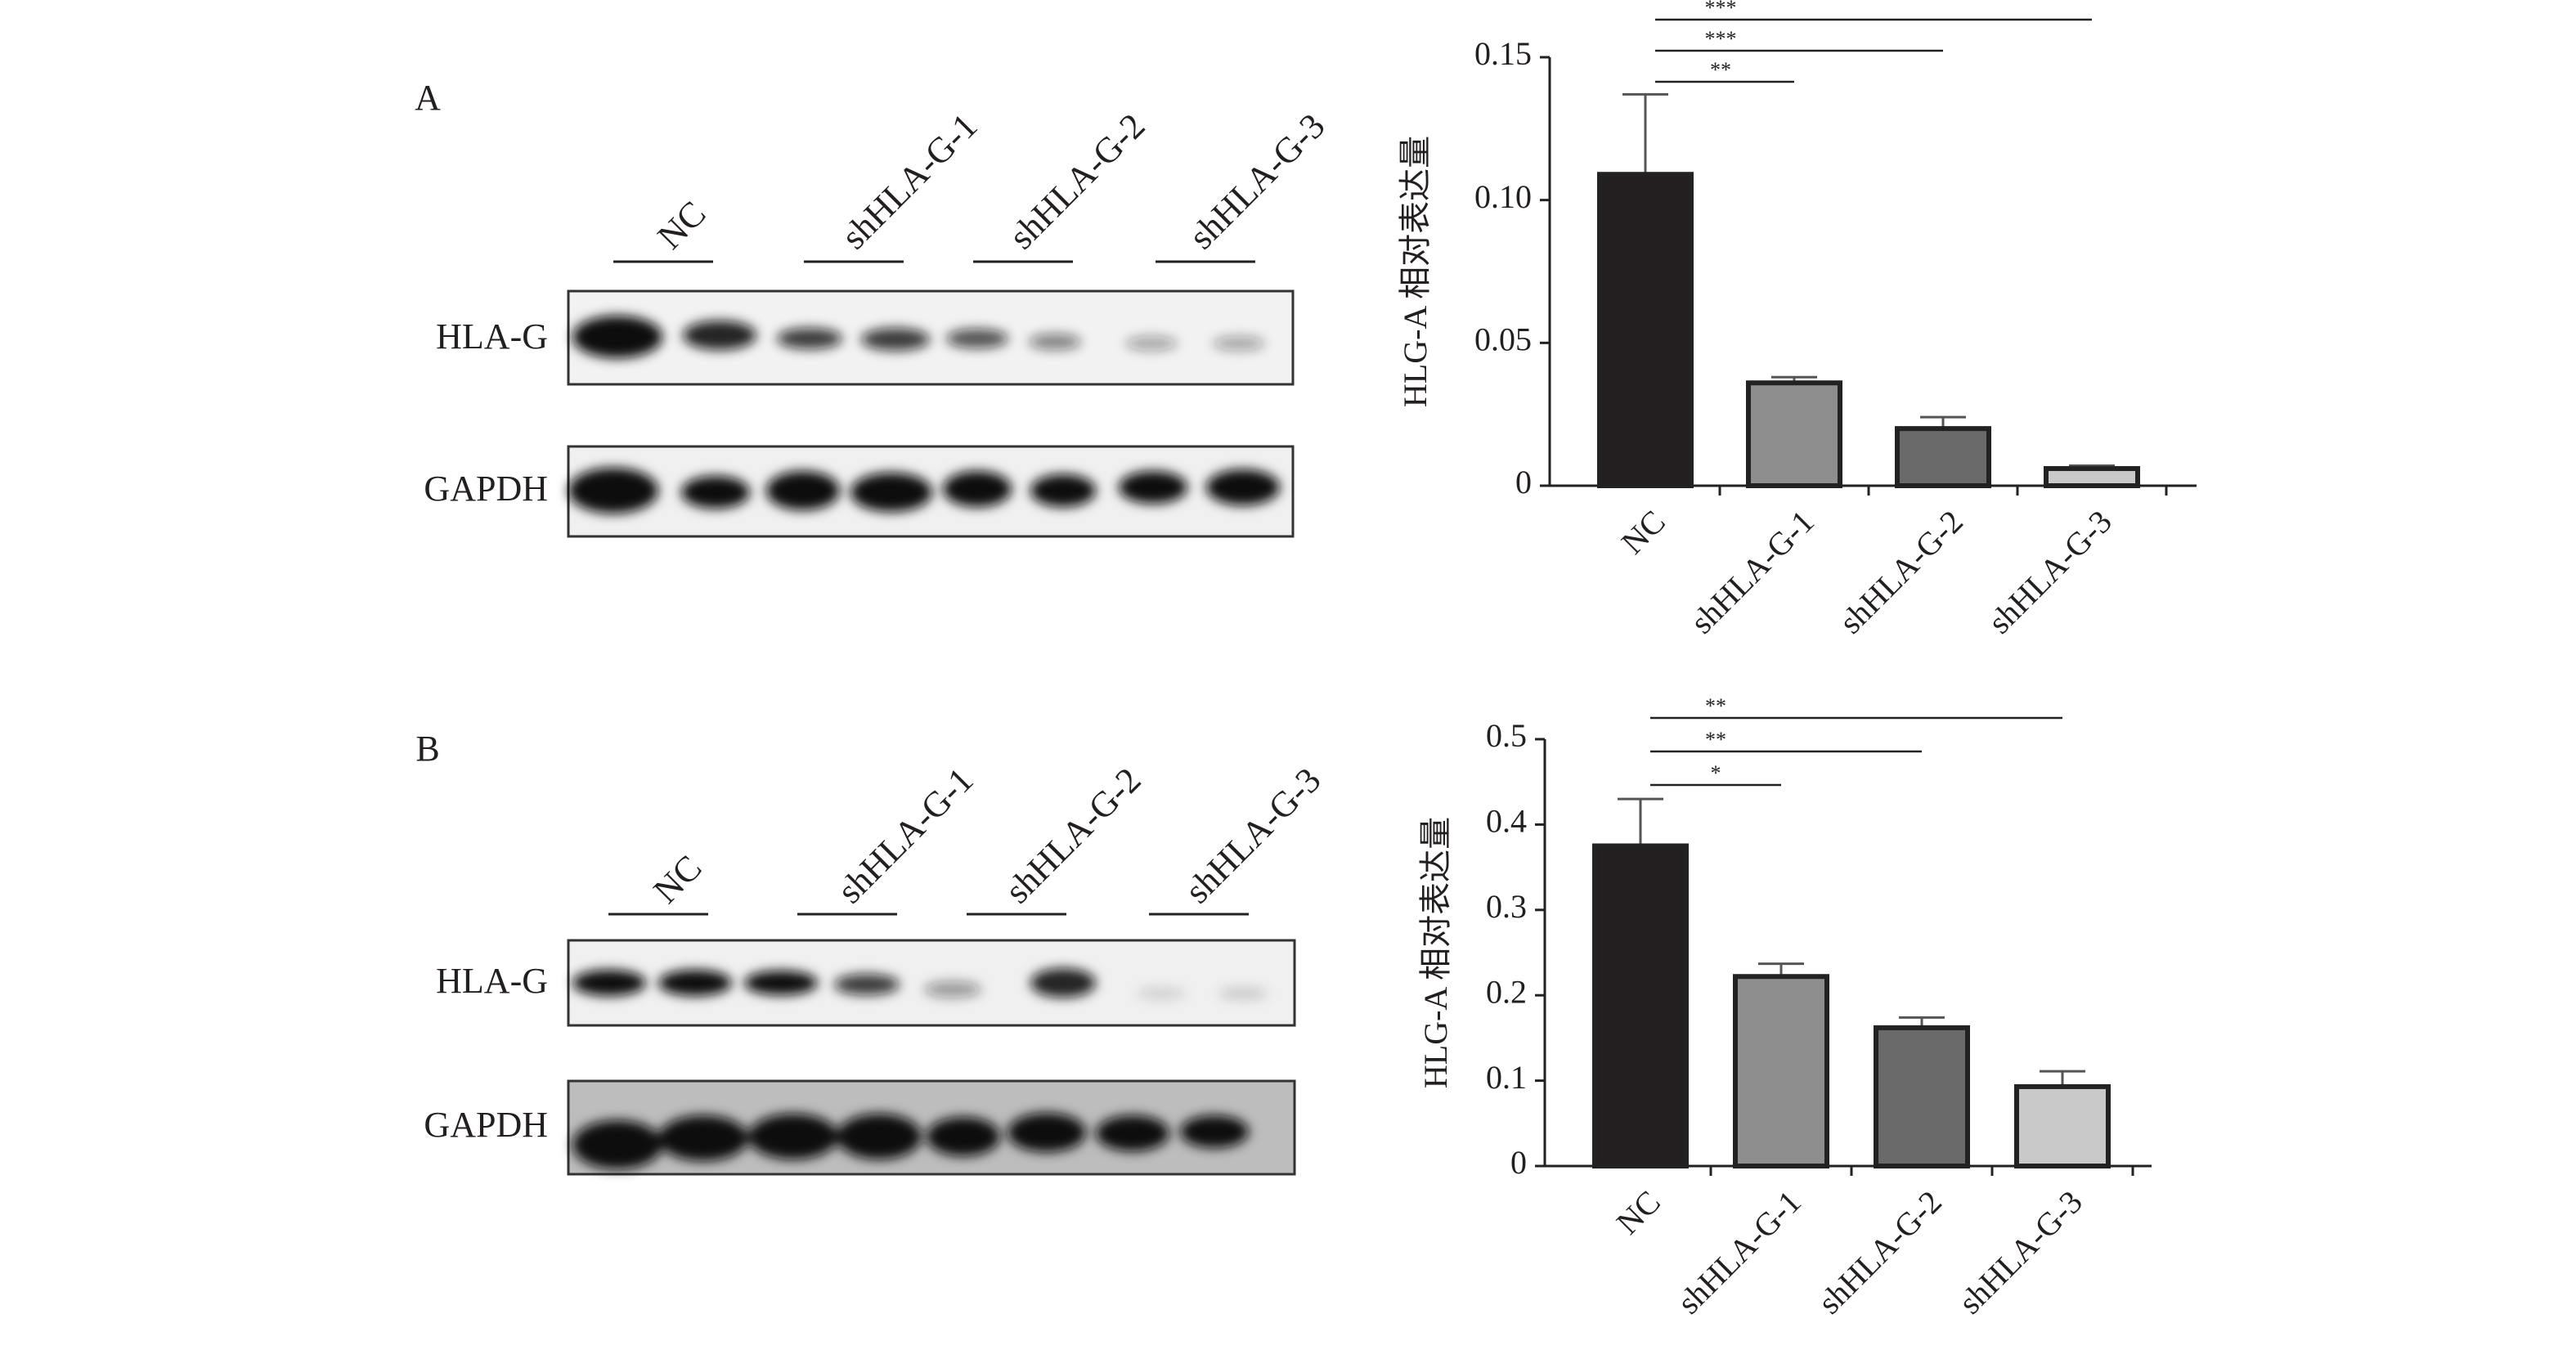 Image resolution: width=2576 pixels, height=1359 pixels. What do you see at coordinates (1503, 53) in the screenshot?
I see `y-tick-label: 0.15` at bounding box center [1503, 53].